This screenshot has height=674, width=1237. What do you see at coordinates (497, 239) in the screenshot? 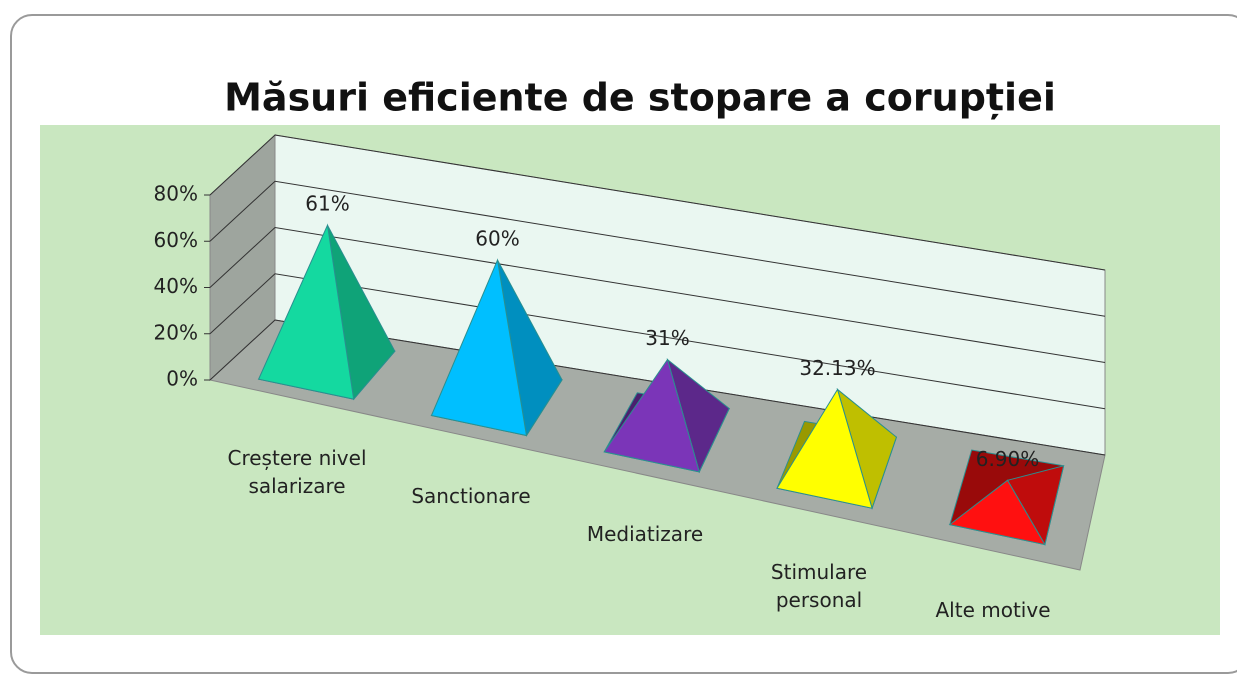
I see `value-label: 60%` at bounding box center [497, 239].